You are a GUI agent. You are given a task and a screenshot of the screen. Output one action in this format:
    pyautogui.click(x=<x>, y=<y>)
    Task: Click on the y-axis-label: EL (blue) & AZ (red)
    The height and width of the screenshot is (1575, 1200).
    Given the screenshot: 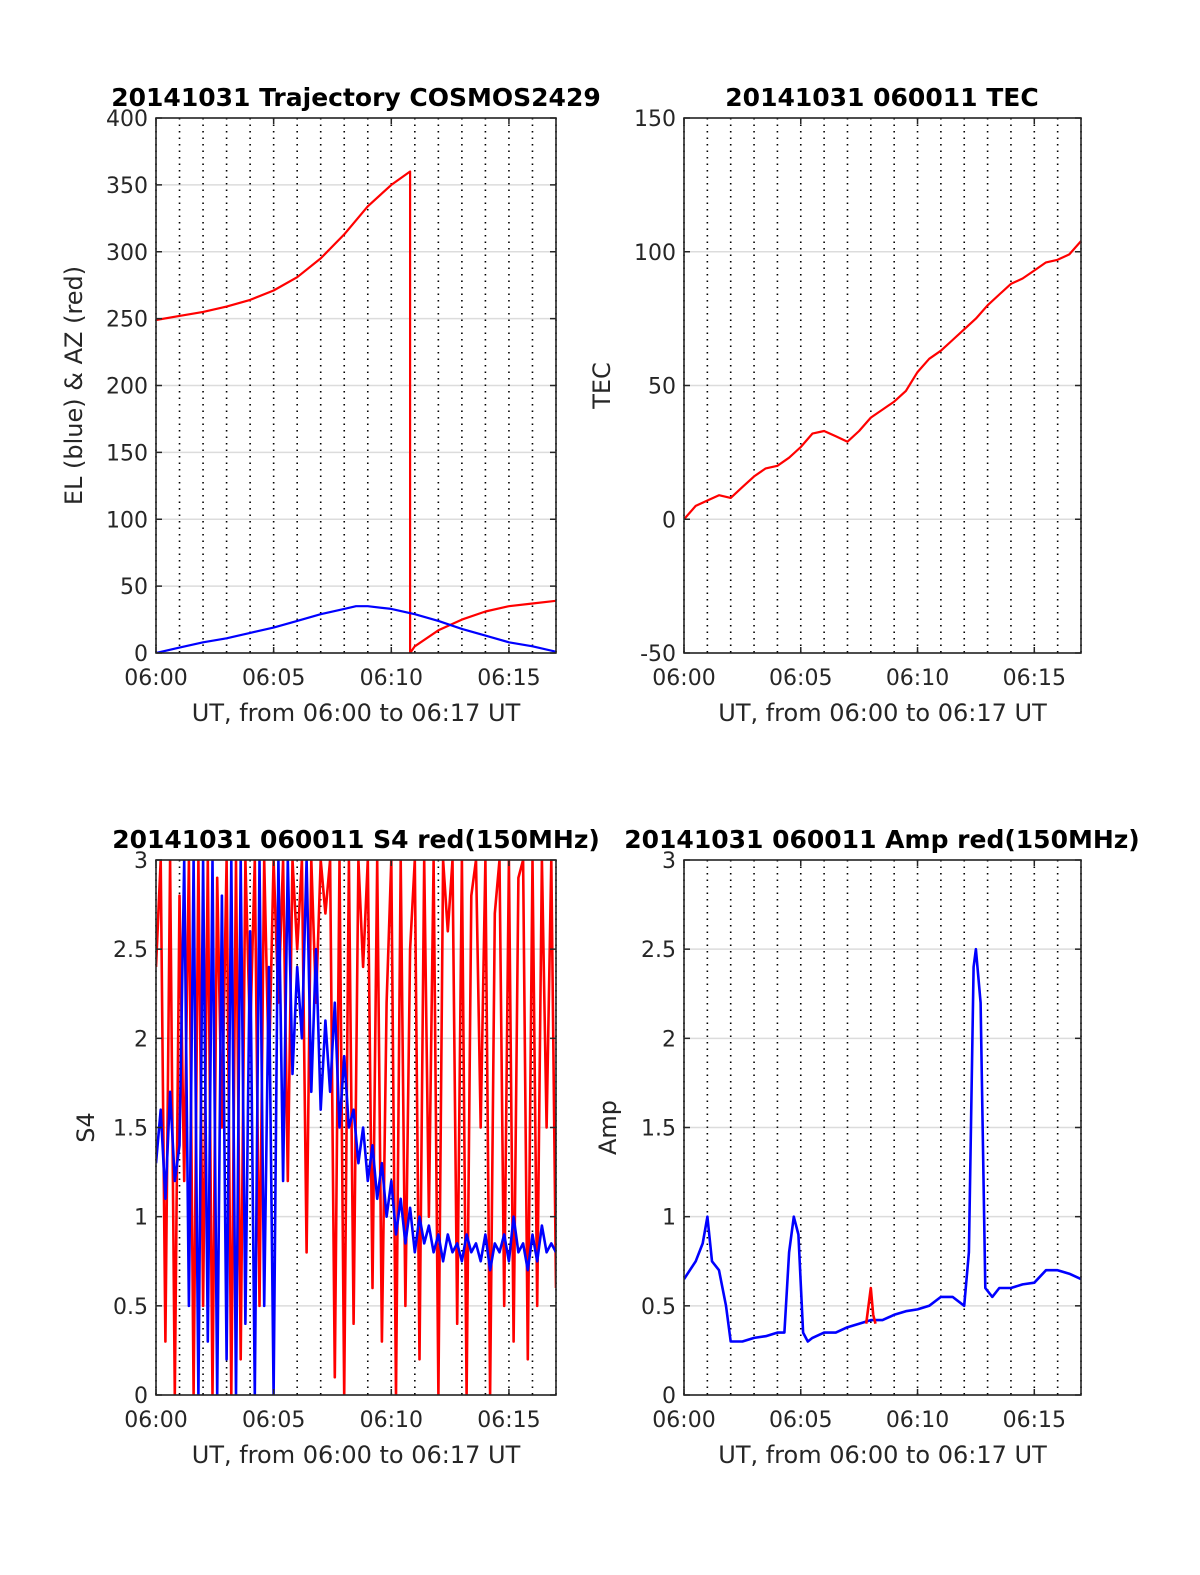 What is the action you would take?
    pyautogui.click(x=74, y=385)
    